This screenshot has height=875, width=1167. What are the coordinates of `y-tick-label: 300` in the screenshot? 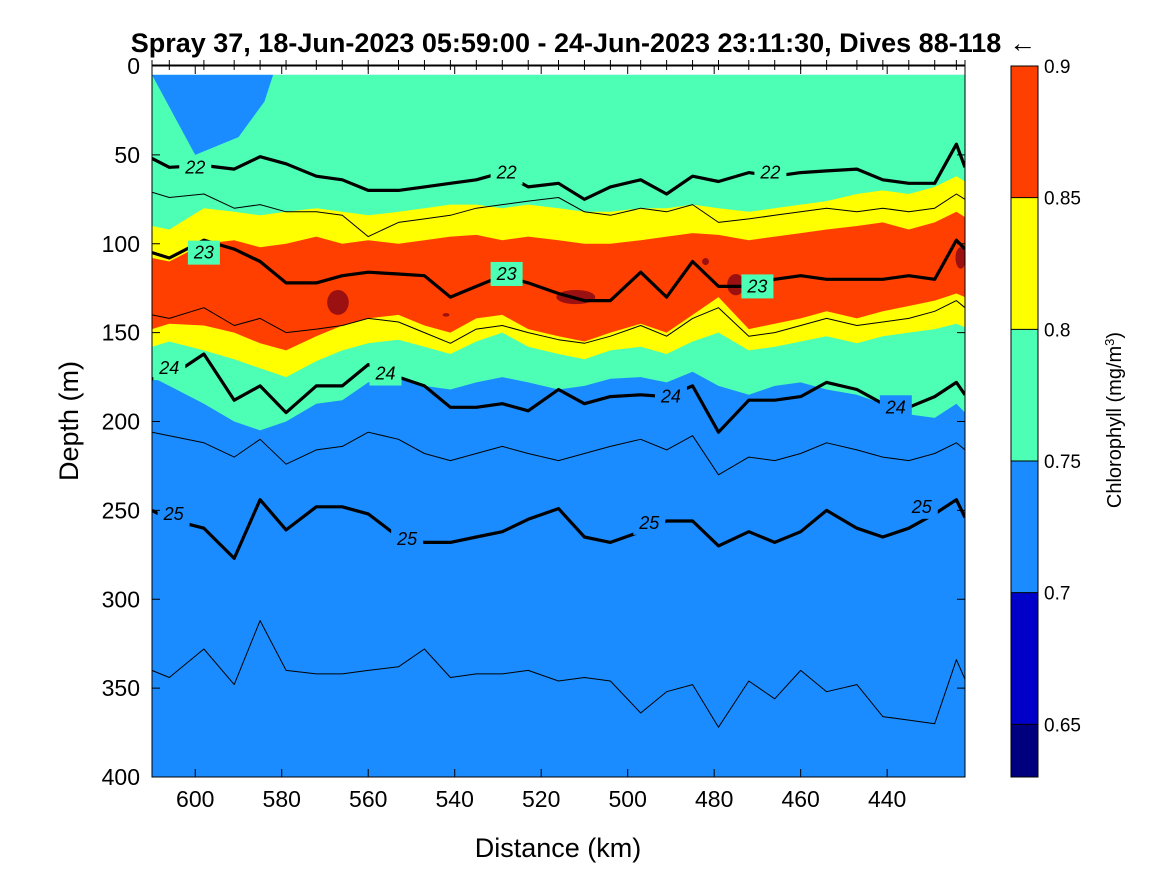 It's located at (121, 599).